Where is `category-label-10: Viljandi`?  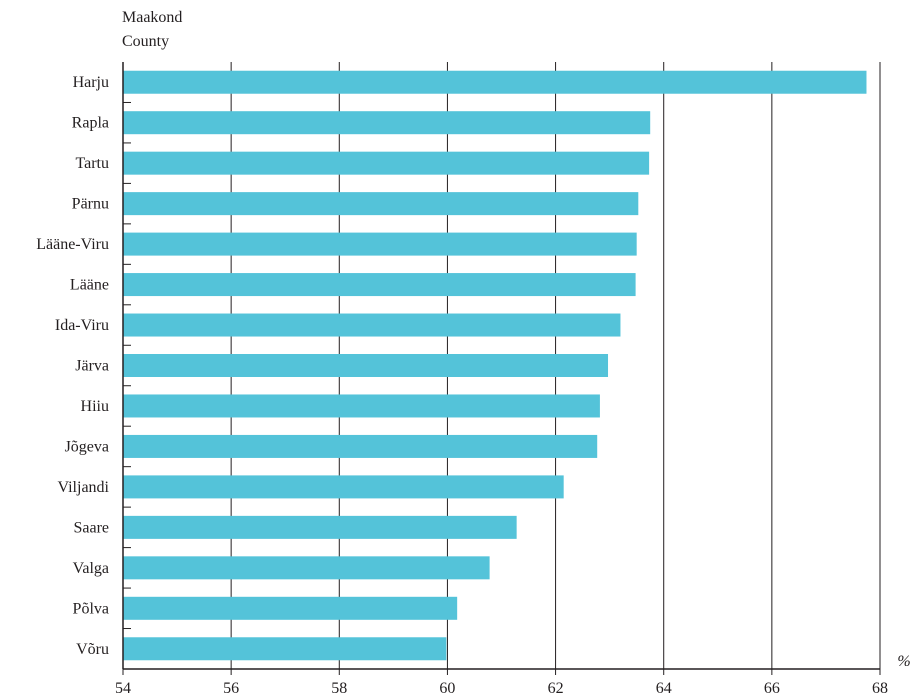
category-label-10: Viljandi is located at coordinates (84, 487).